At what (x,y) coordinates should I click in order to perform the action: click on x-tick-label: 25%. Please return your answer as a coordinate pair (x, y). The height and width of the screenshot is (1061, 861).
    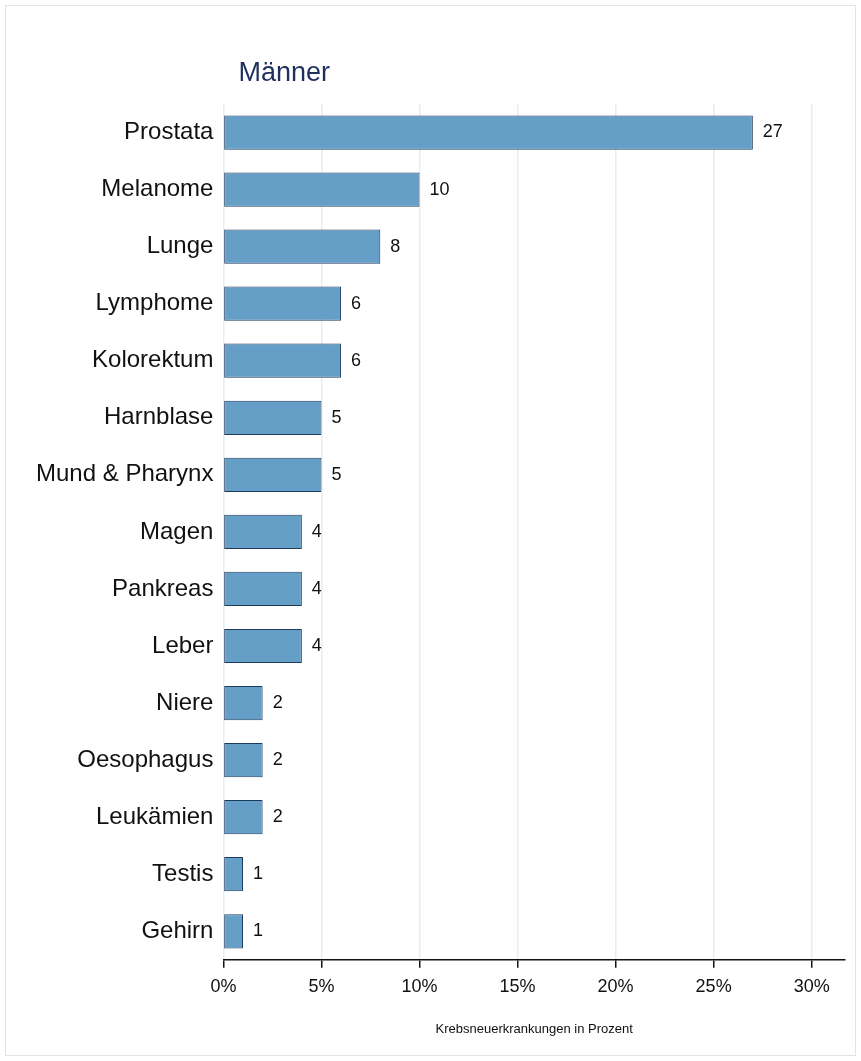
    Looking at the image, I should click on (713, 985).